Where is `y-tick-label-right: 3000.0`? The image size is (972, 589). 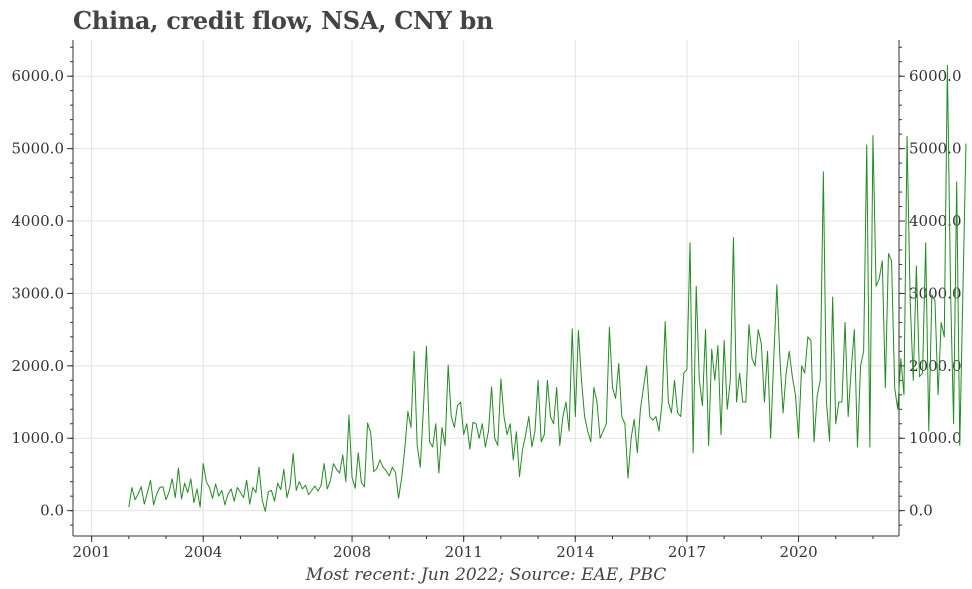
y-tick-label-right: 3000.0 is located at coordinates (935, 293).